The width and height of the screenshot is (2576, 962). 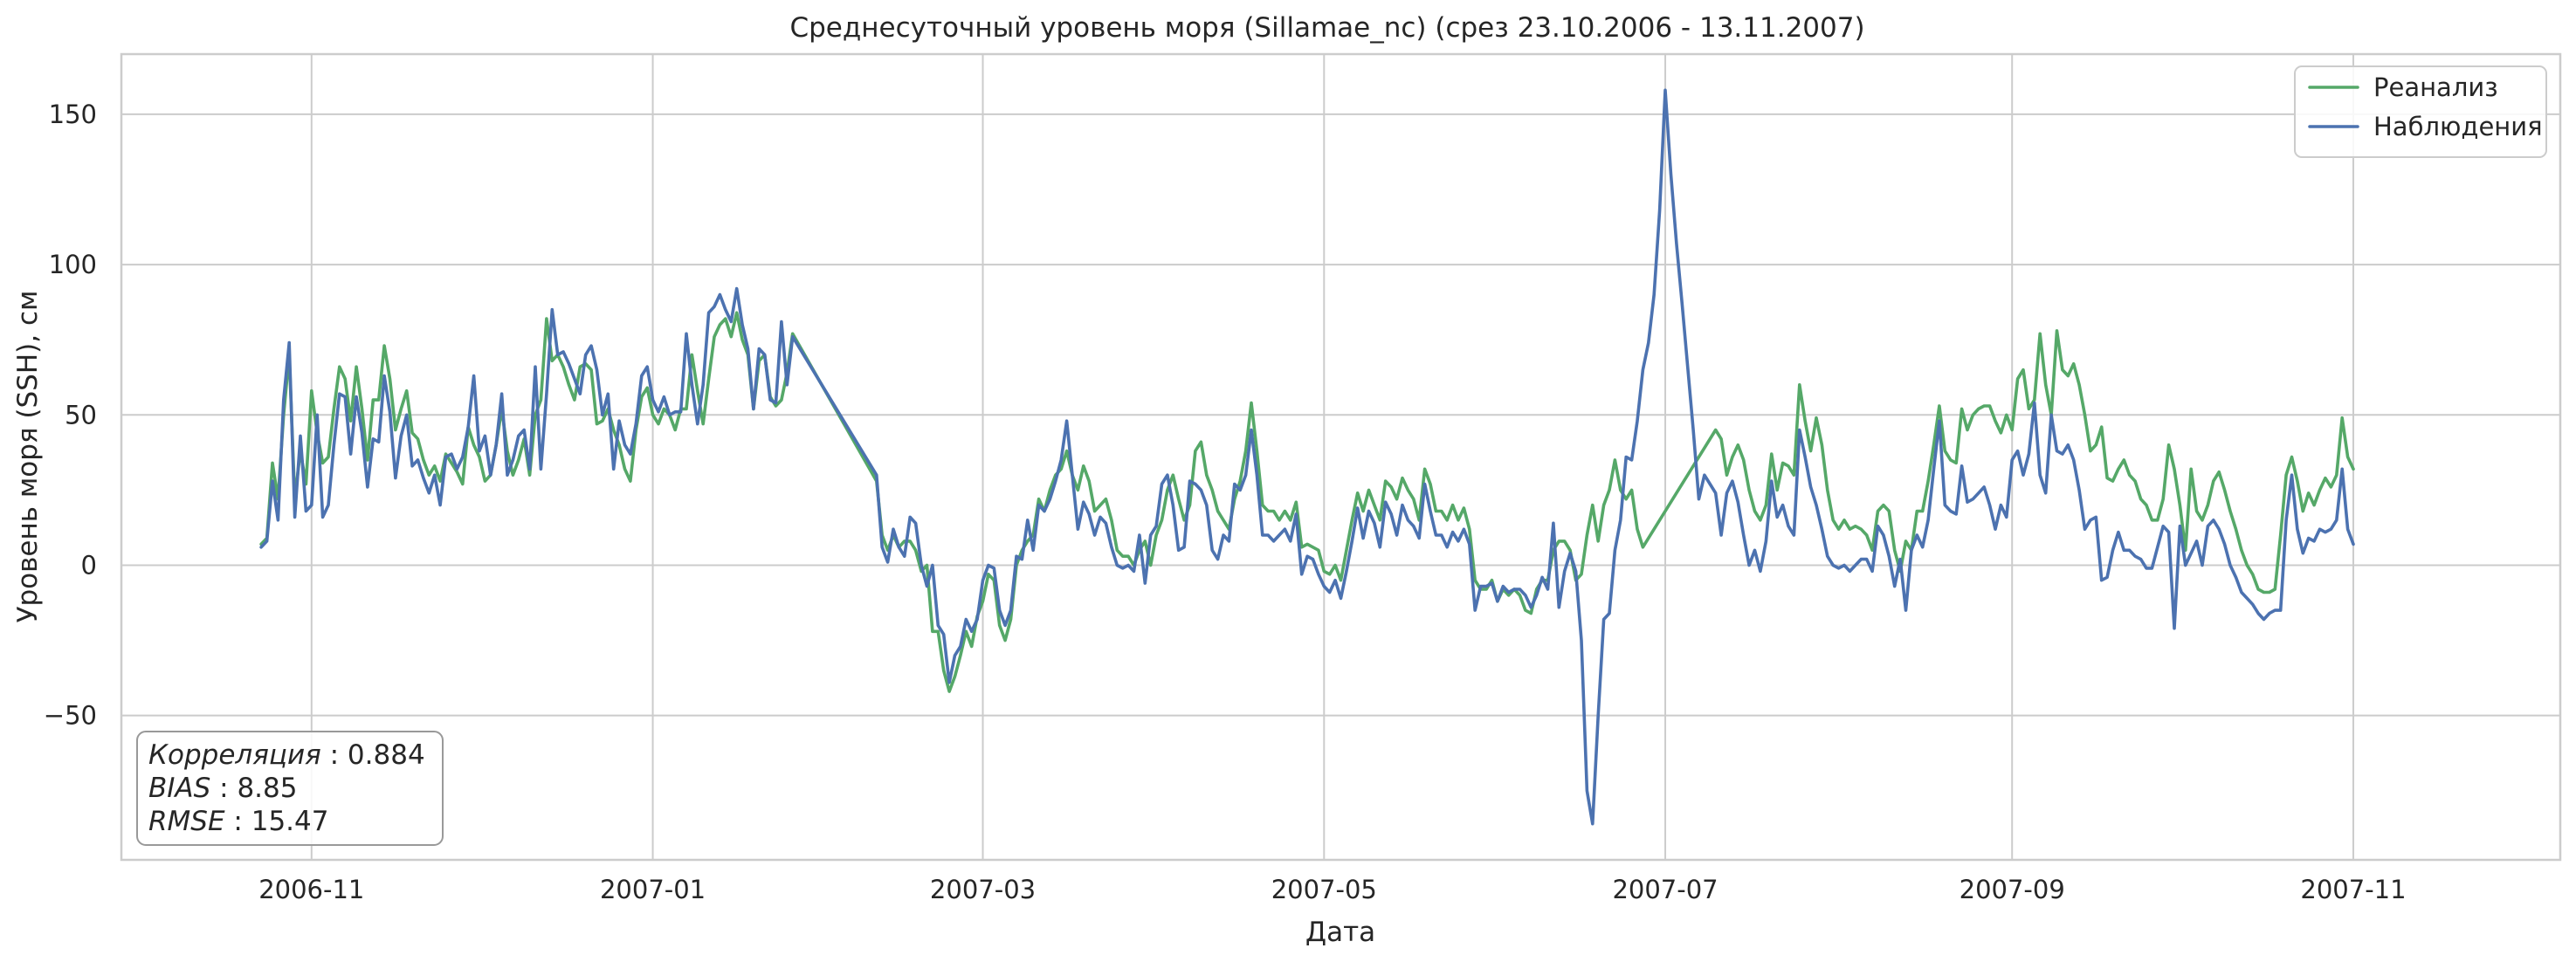 I want to click on legend-box, so click(x=2420, y=111).